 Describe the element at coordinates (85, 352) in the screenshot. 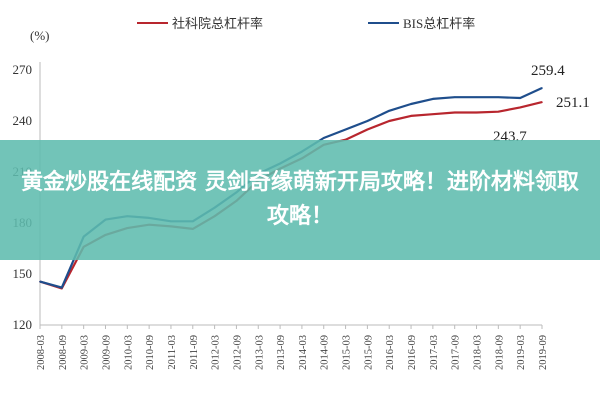

I see `x-tick-label: 2009-03` at that location.